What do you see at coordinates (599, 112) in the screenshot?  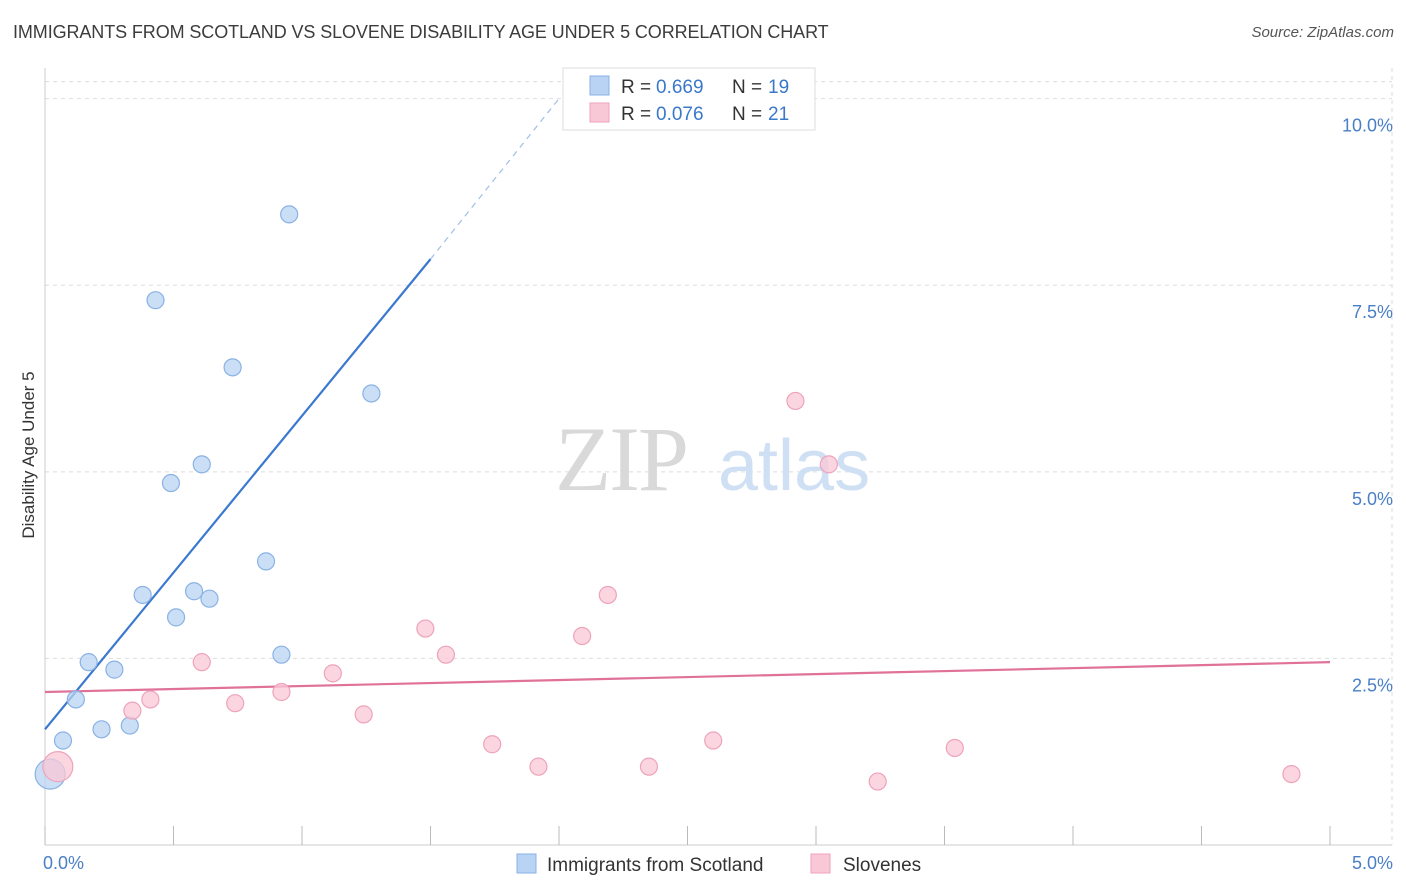 I see `legend-swatch-slovenes` at bounding box center [599, 112].